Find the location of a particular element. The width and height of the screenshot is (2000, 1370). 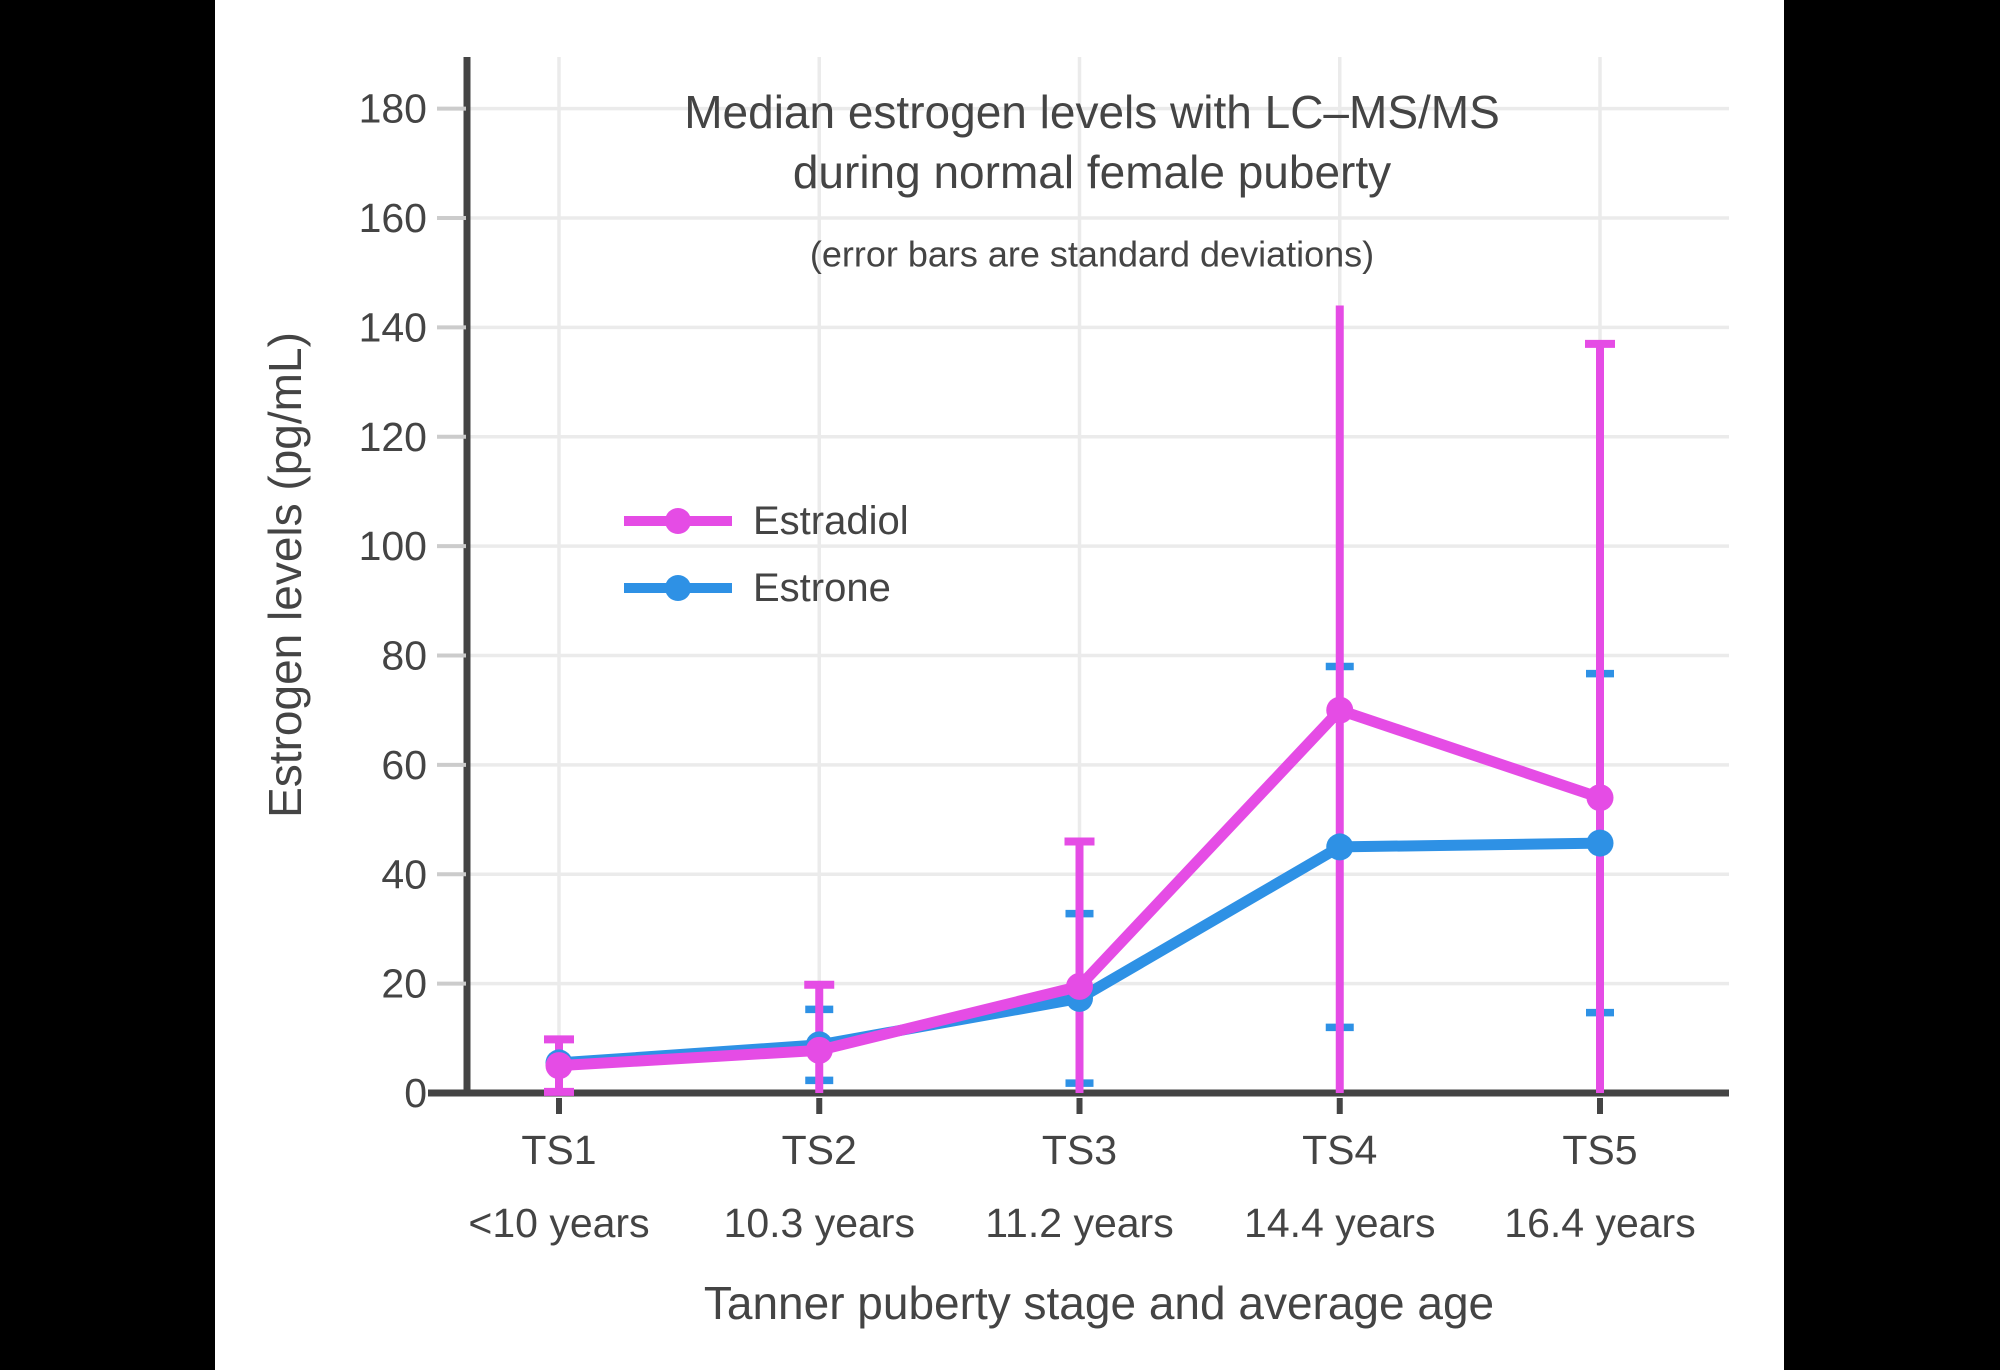

legend-marker-swatch-estrone is located at coordinates (678, 588).